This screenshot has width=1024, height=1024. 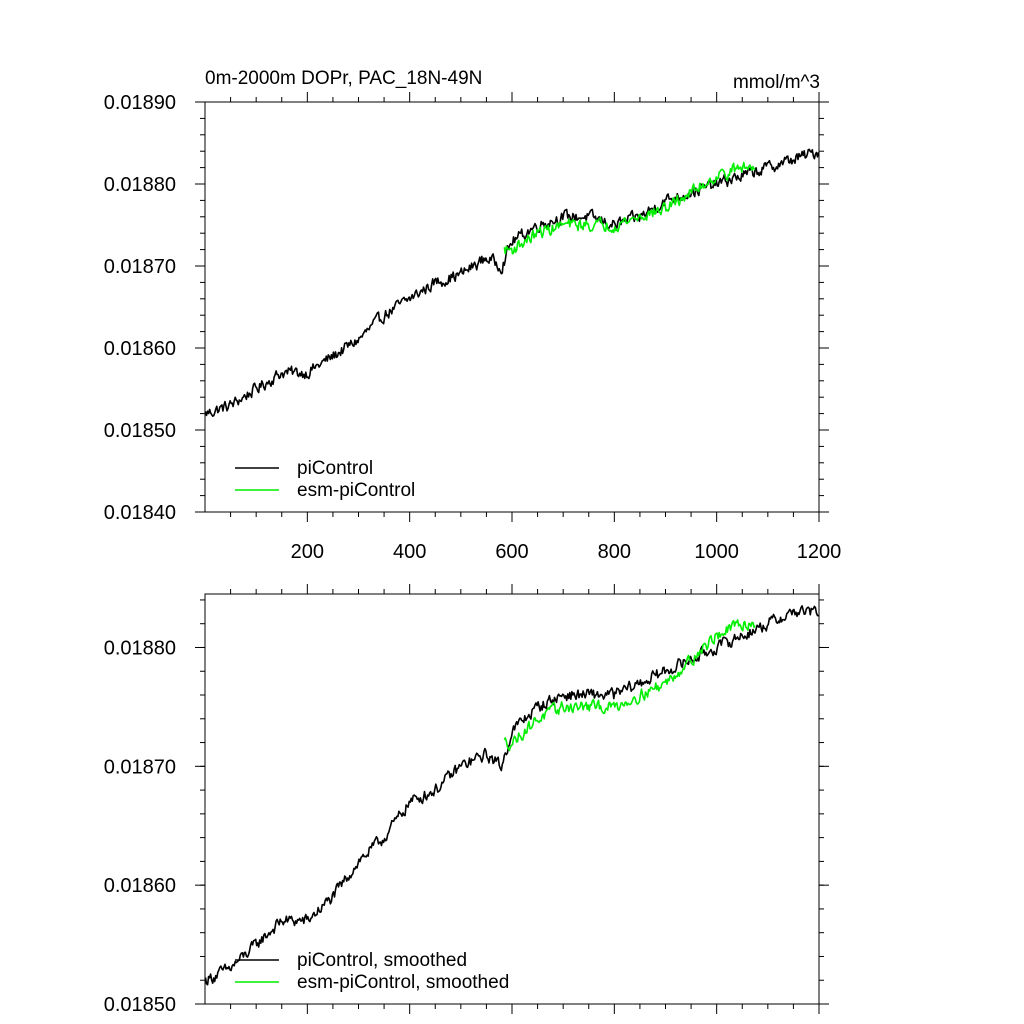 What do you see at coordinates (614, 552) in the screenshot?
I see `x-tick-label: 800` at bounding box center [614, 552].